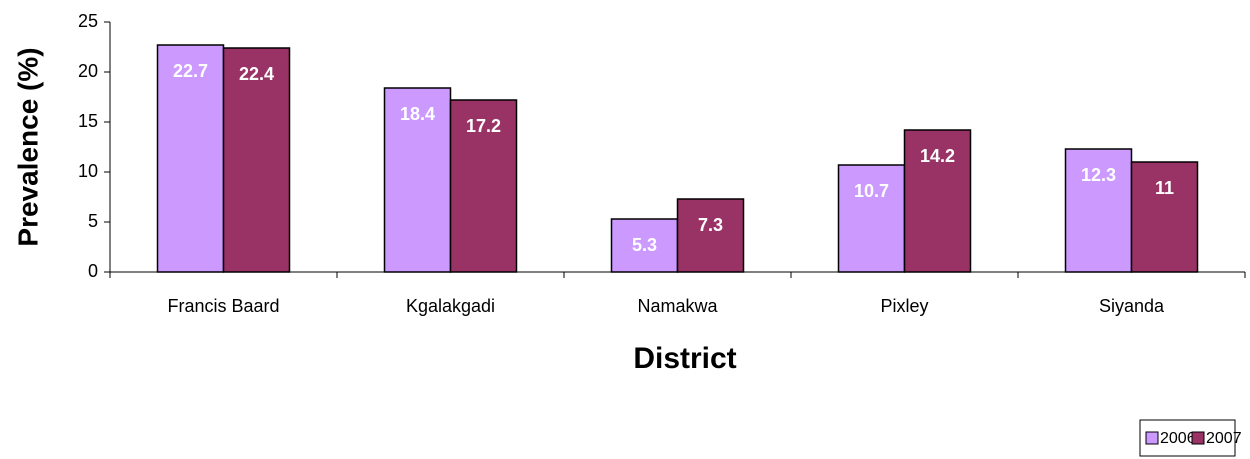  Describe the element at coordinates (88, 71) in the screenshot. I see `y-tick-label: 20` at that location.